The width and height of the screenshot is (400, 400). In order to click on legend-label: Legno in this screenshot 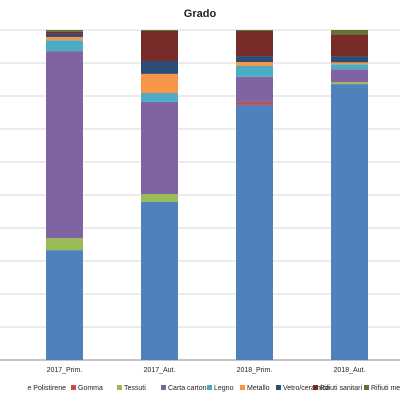, I will do `click(224, 388)`.